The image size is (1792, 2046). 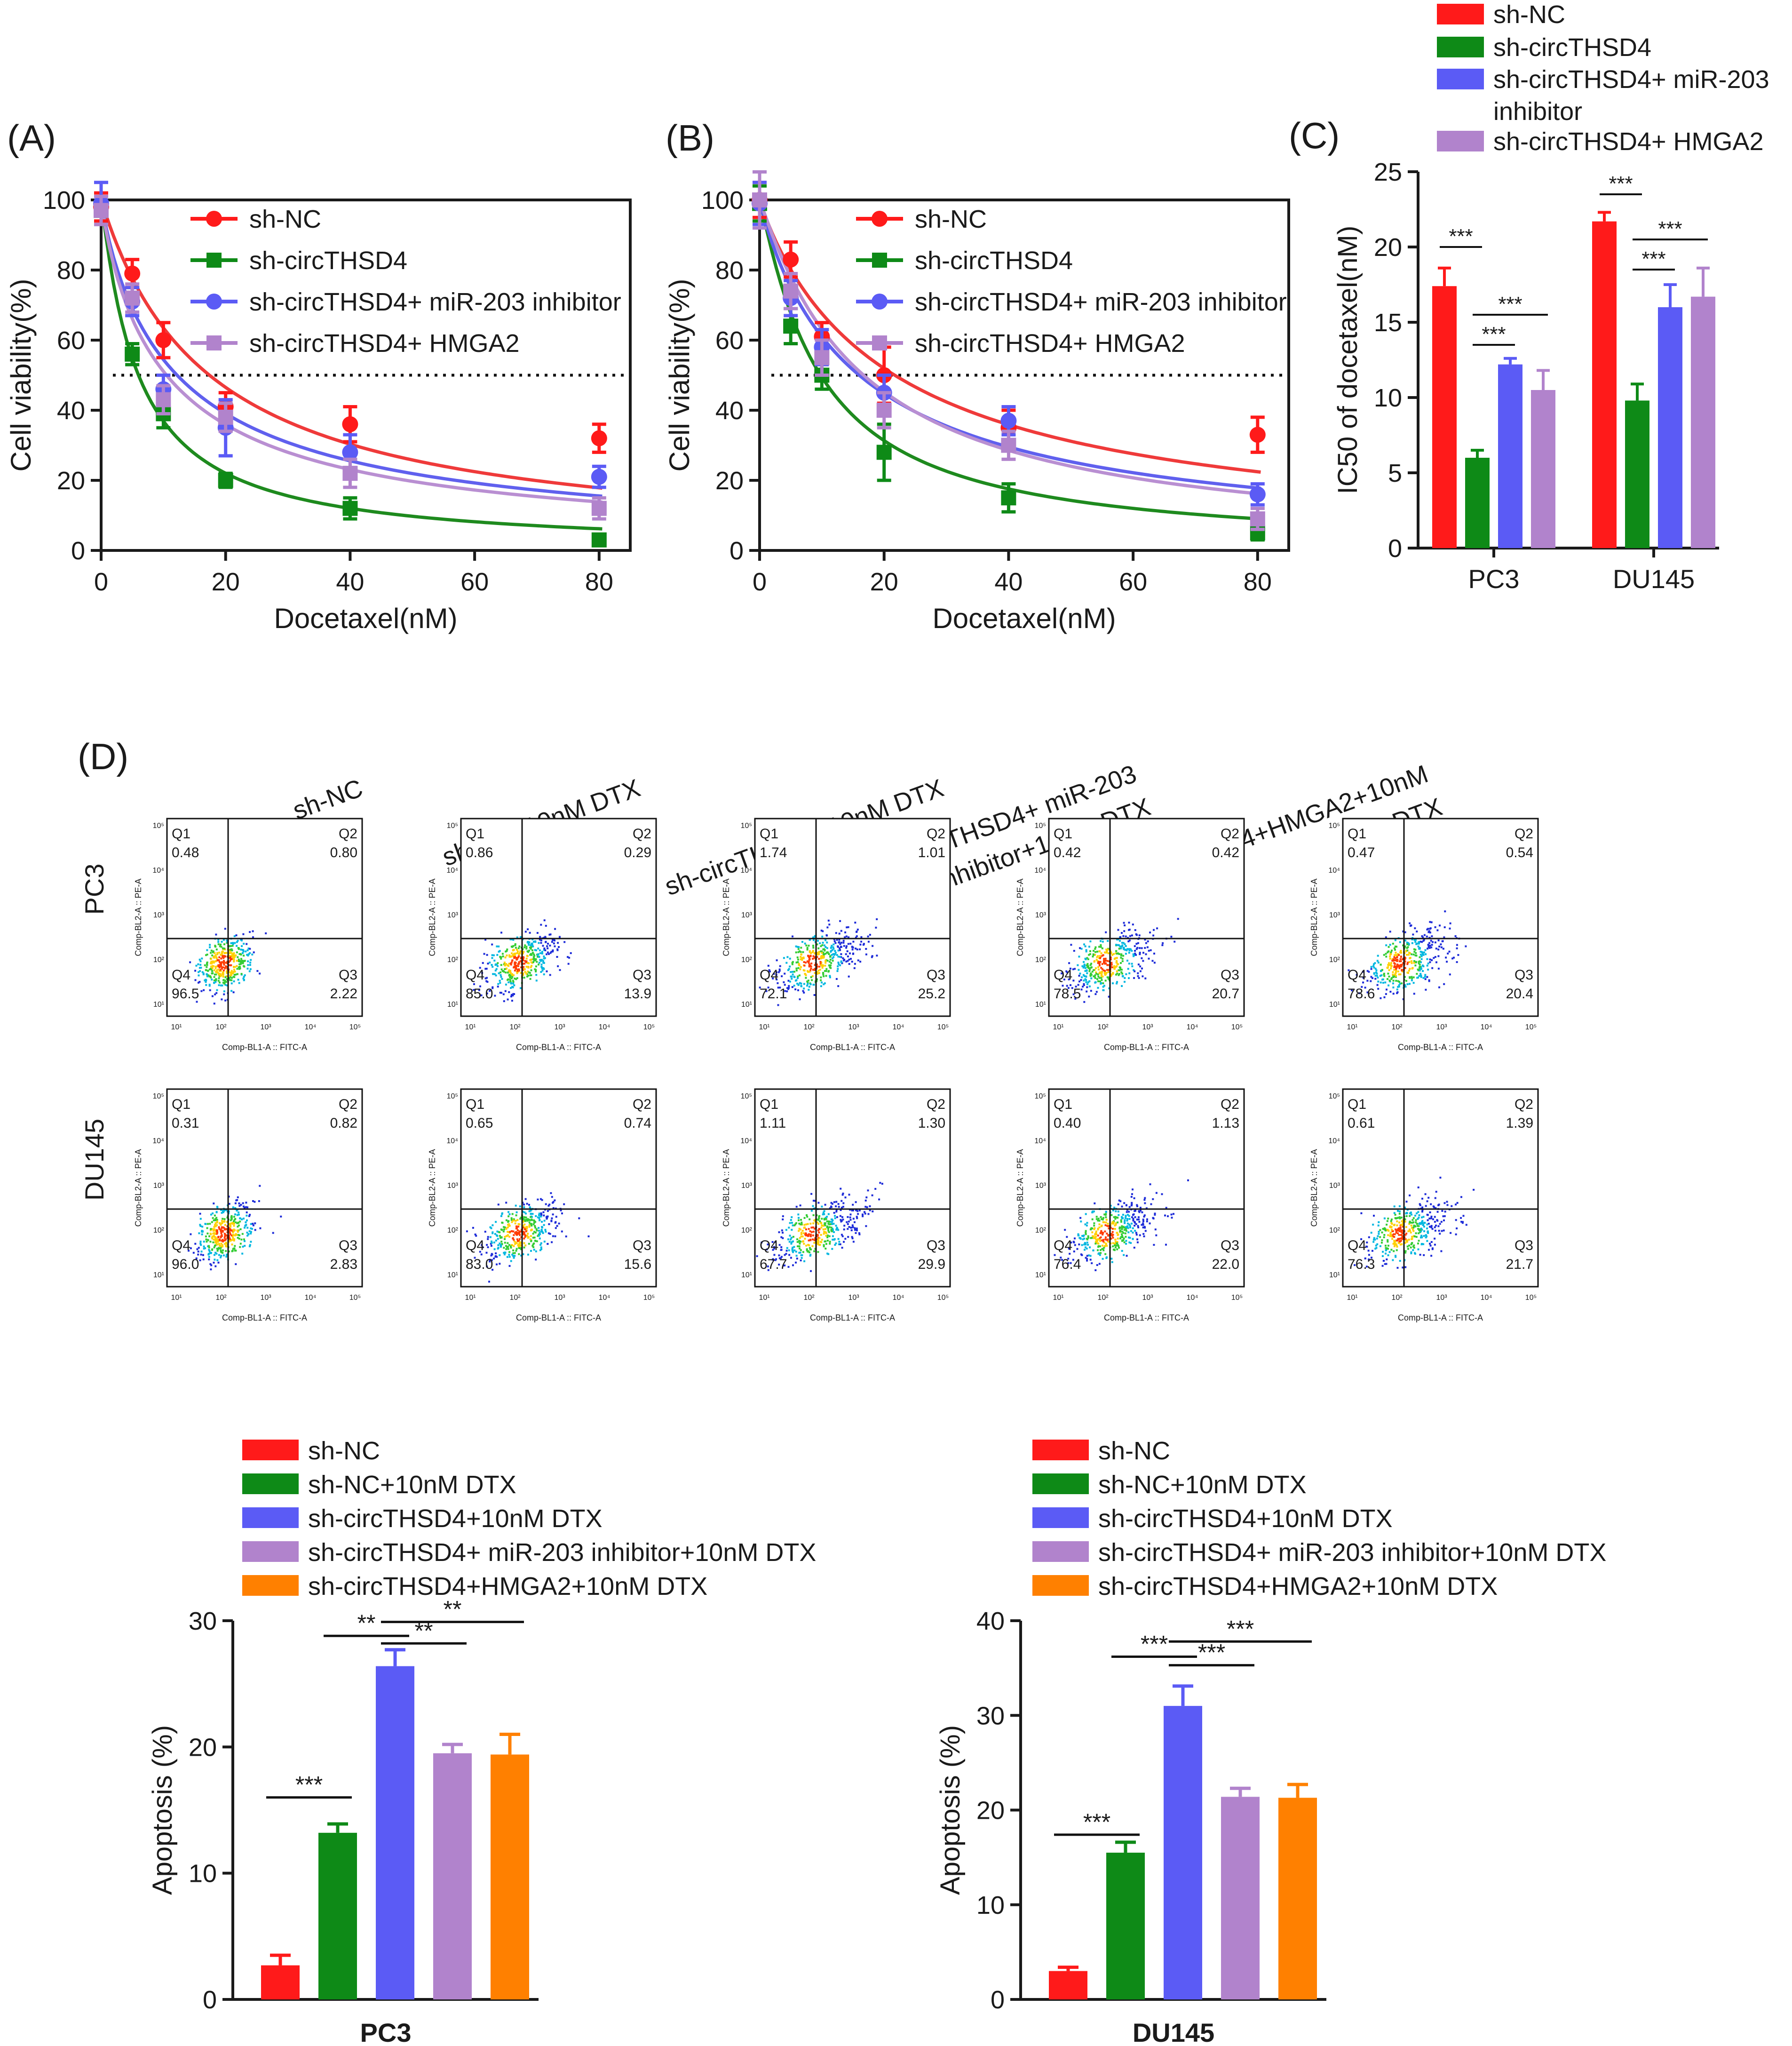 I want to click on quadrant-value-q3: 15.6, so click(x=638, y=1264).